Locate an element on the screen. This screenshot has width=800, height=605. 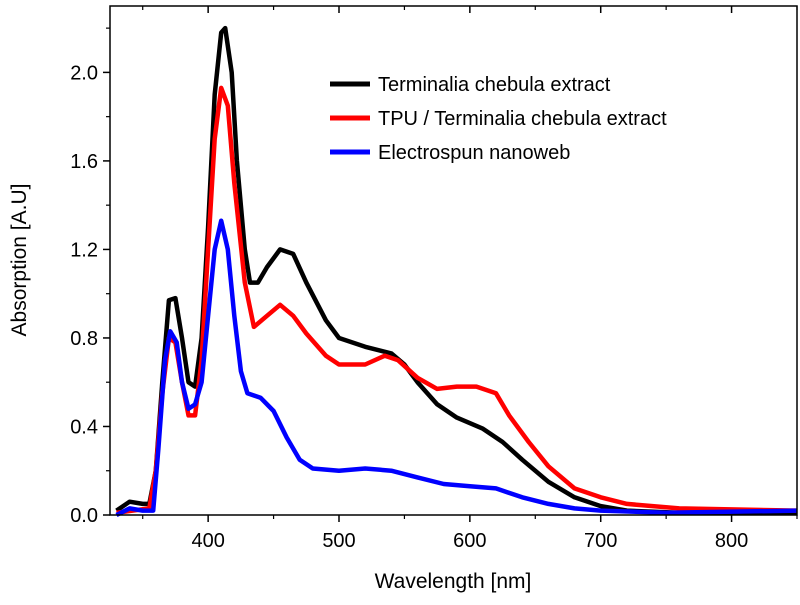
y-tick-label: 0.4 is located at coordinates (84, 427).